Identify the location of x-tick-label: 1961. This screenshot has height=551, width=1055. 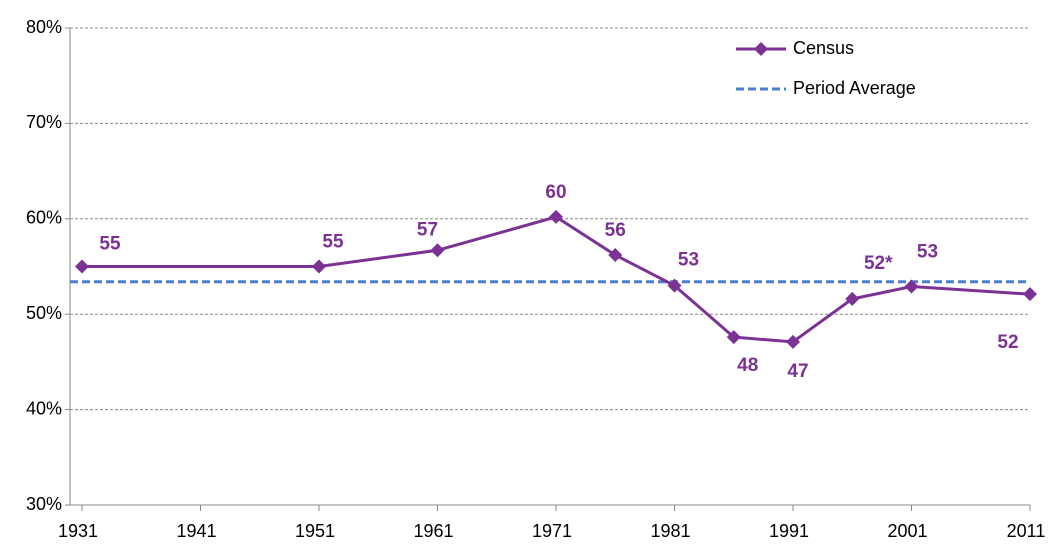
(433, 531).